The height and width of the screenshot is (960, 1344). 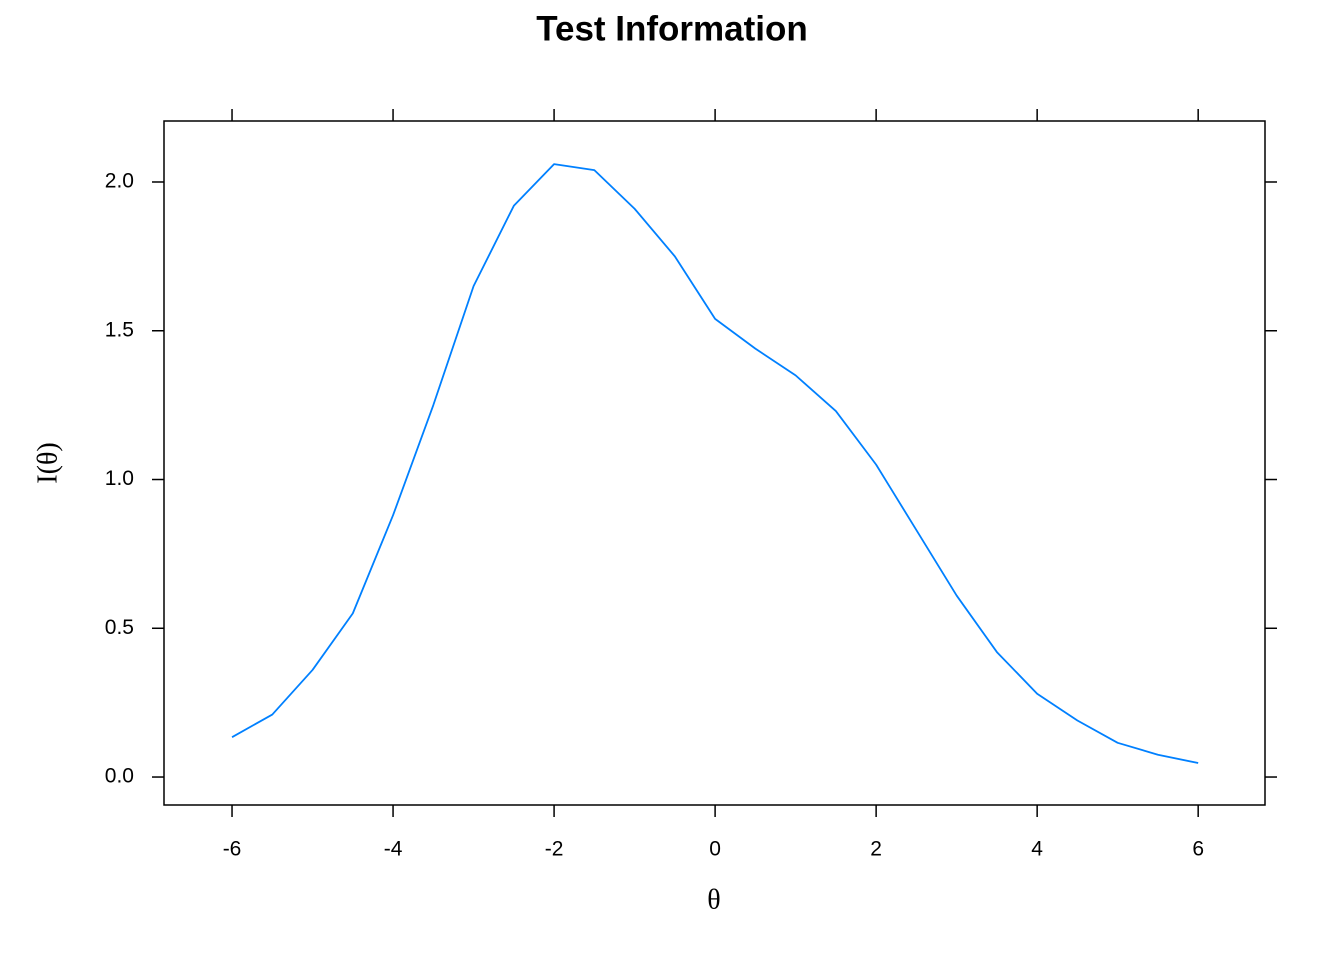 I want to click on x-tick-label: 0, so click(x=715, y=849).